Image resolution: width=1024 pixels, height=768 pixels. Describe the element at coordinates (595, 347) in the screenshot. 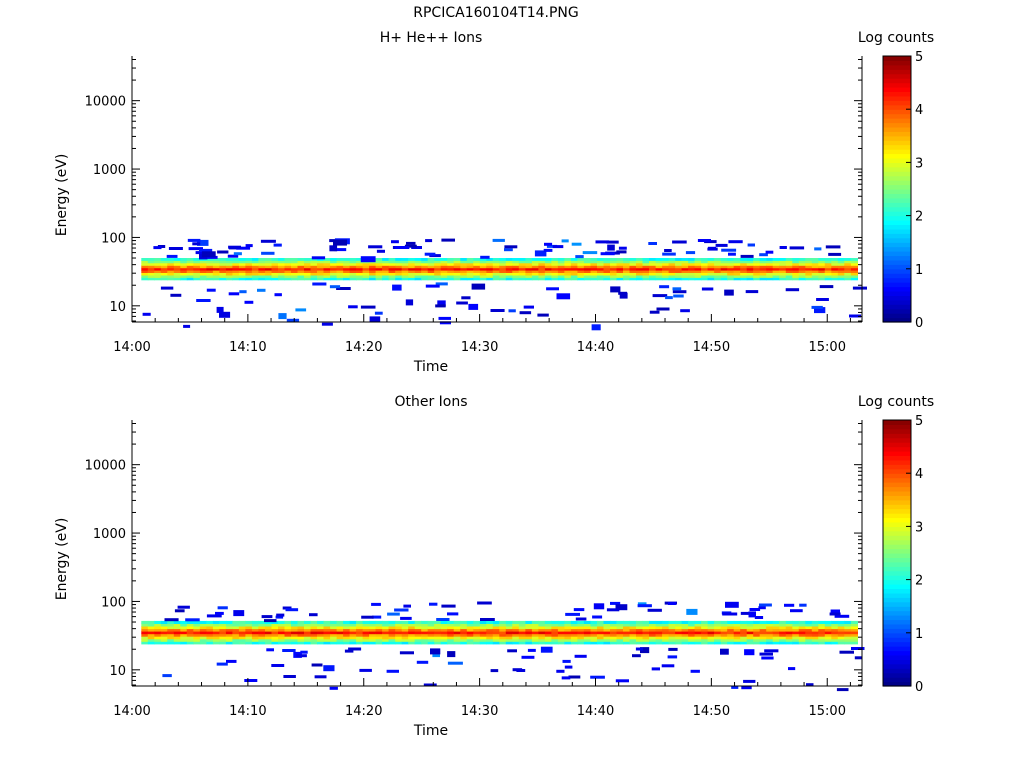

I see `x-tick-label: 14:40` at that location.